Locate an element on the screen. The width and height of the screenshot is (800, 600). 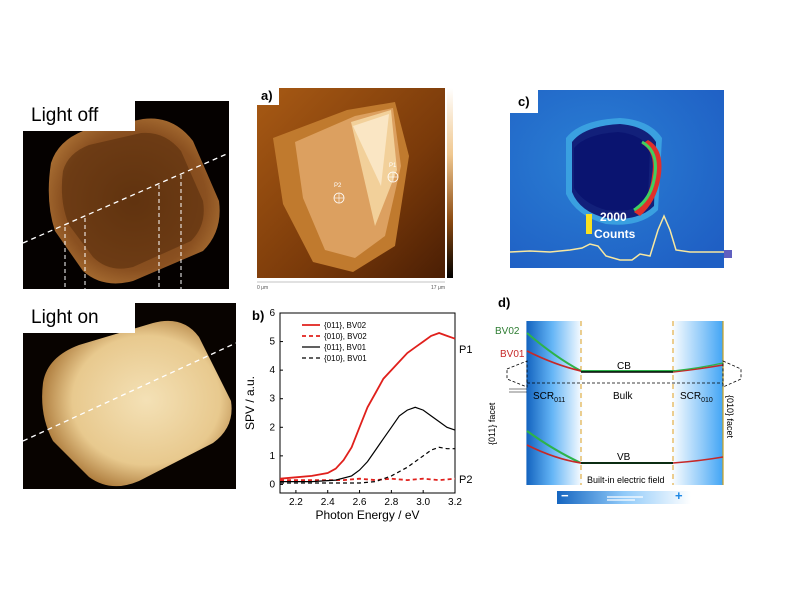
x-tick-label: 2.2 is located at coordinates (296, 502).